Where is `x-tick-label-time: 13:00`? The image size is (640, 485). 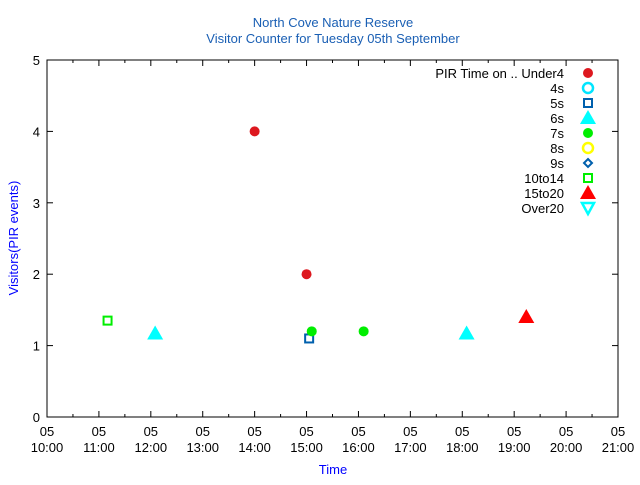 x-tick-label-time: 13:00 is located at coordinates (202, 447).